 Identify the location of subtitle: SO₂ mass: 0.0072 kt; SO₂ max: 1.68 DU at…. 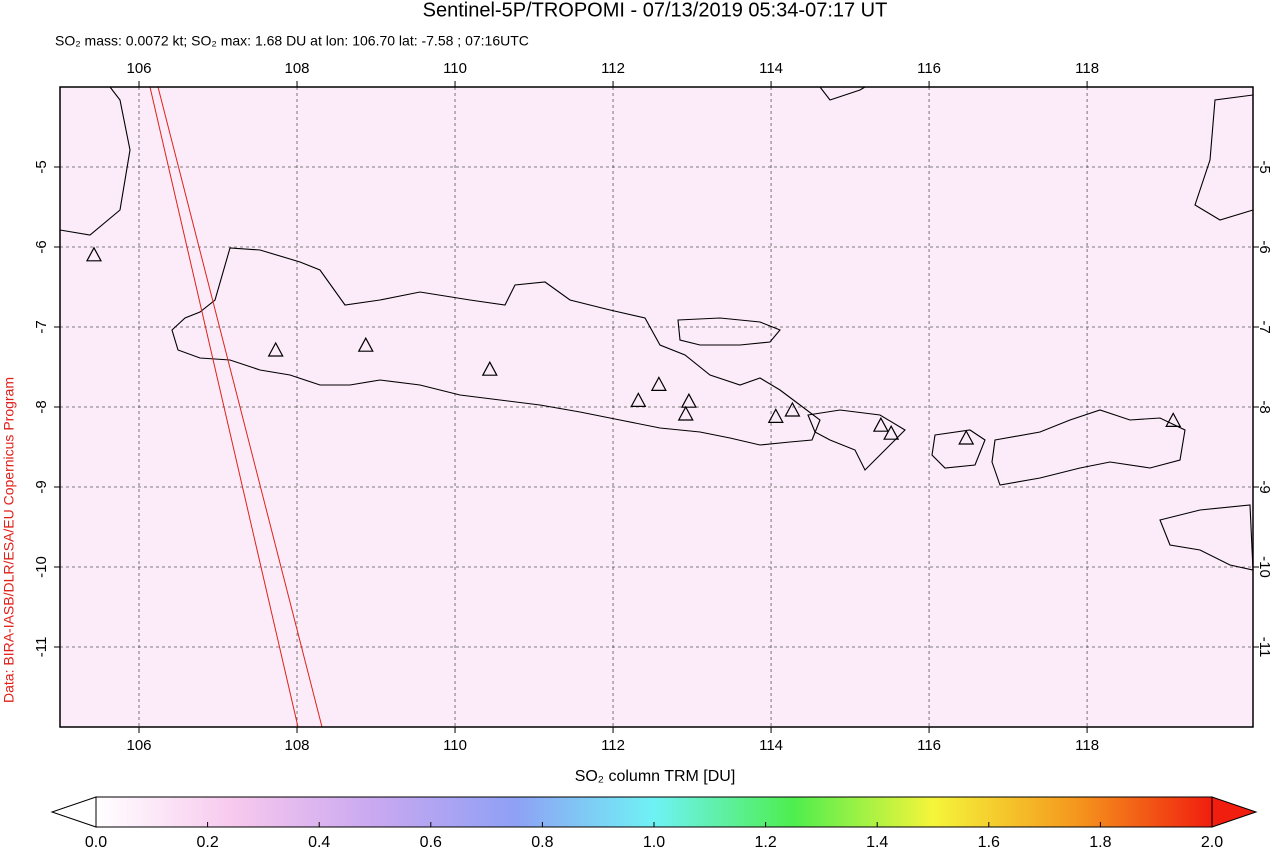
(292, 41).